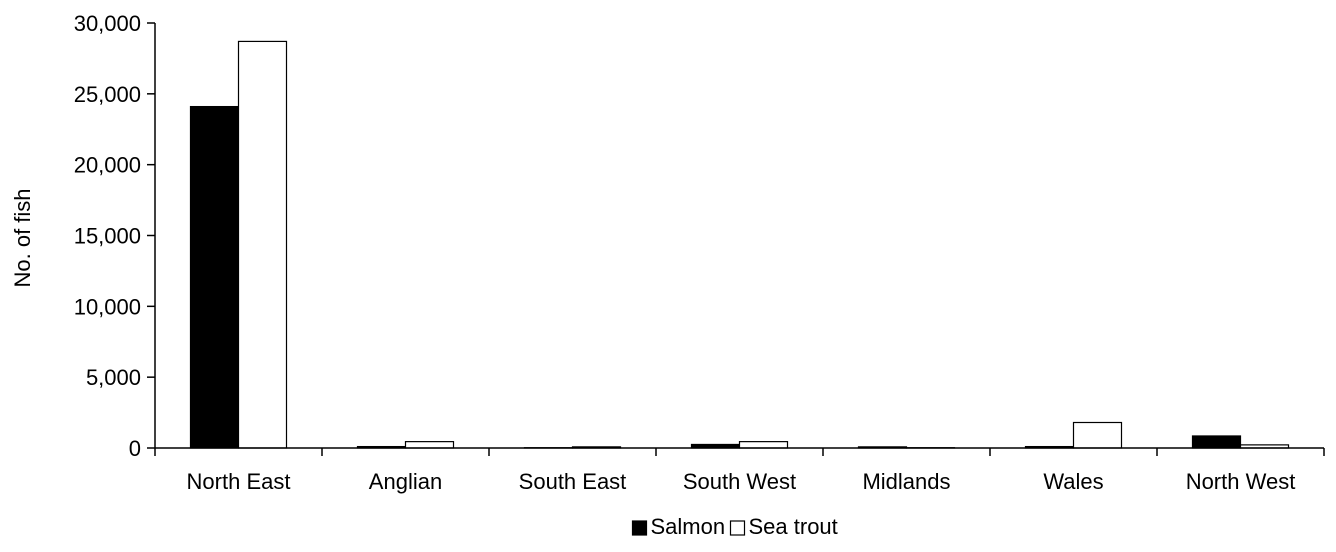 This screenshot has width=1336, height=552. Describe the element at coordinates (688, 526) in the screenshot. I see `legend-label-salmon: Salmon` at that location.